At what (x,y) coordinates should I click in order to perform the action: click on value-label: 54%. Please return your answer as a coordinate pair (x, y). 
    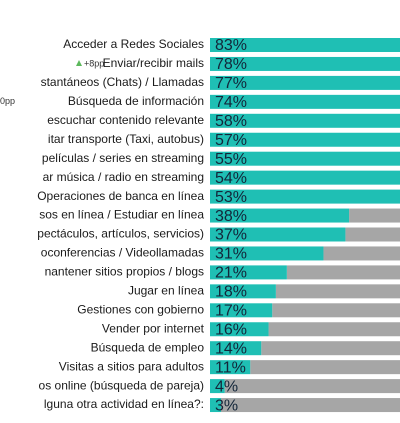
    Looking at the image, I should click on (231, 178).